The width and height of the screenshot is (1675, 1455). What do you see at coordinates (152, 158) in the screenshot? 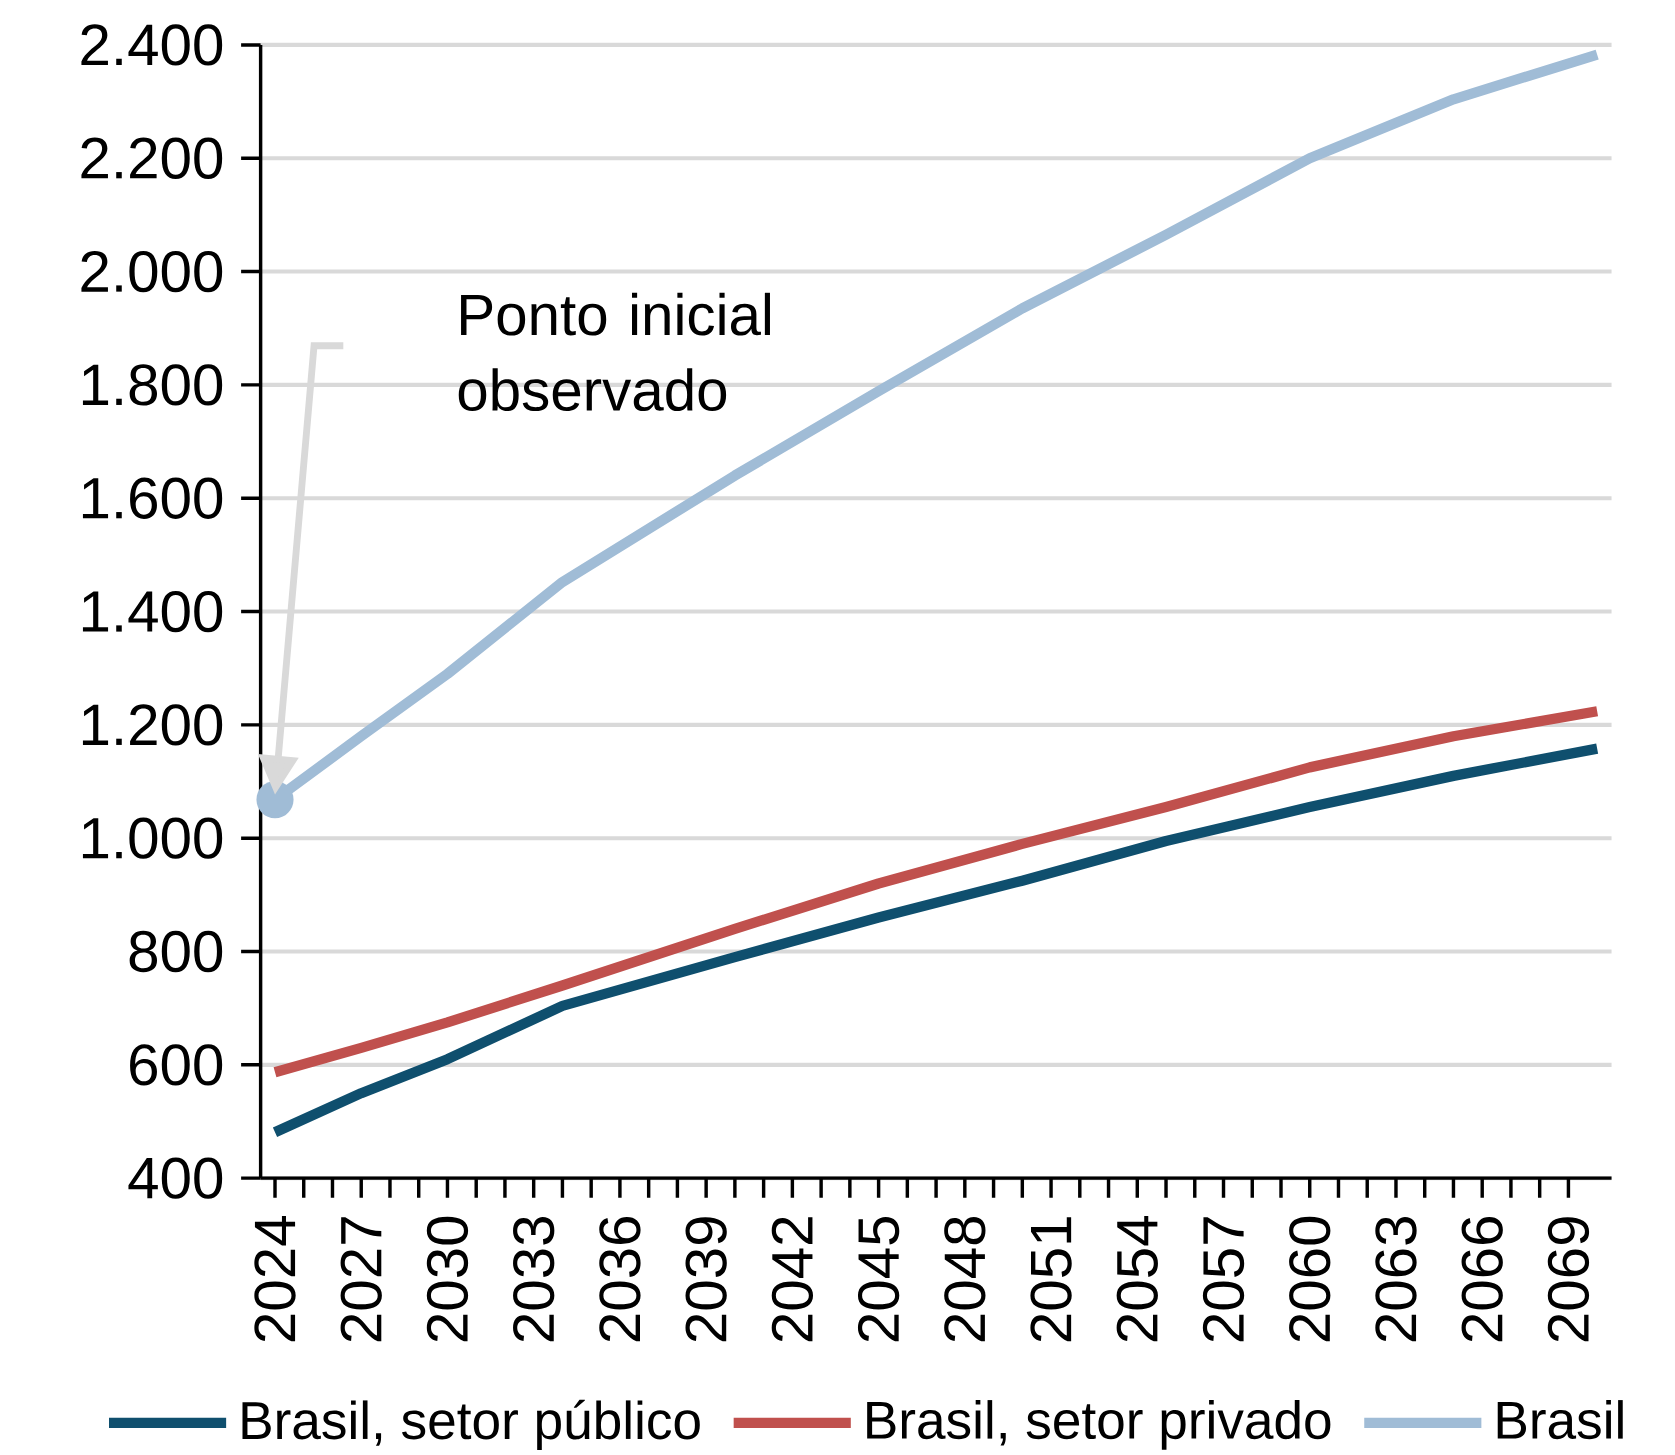
I see `y-tick-label: 2.200` at bounding box center [152, 158].